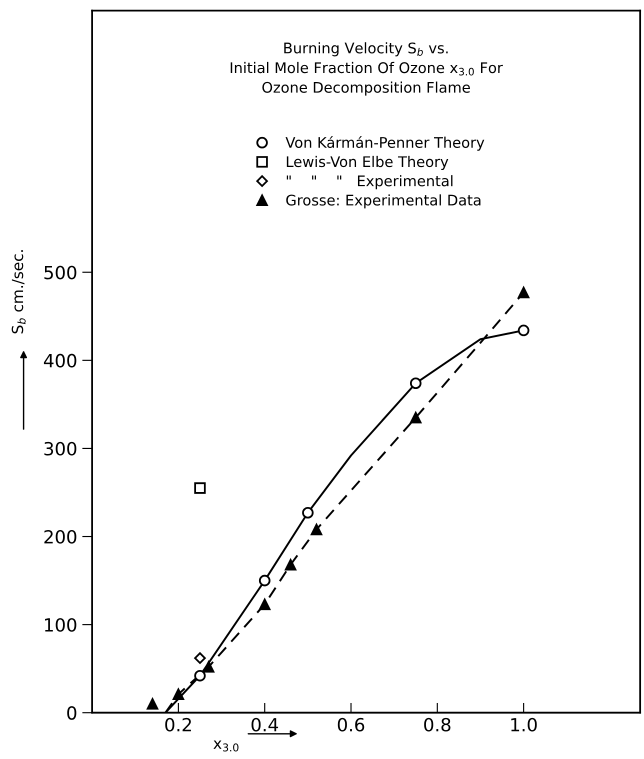 This screenshot has width=644, height=759. I want to click on legend-label: " " " Experimental, so click(369, 182).